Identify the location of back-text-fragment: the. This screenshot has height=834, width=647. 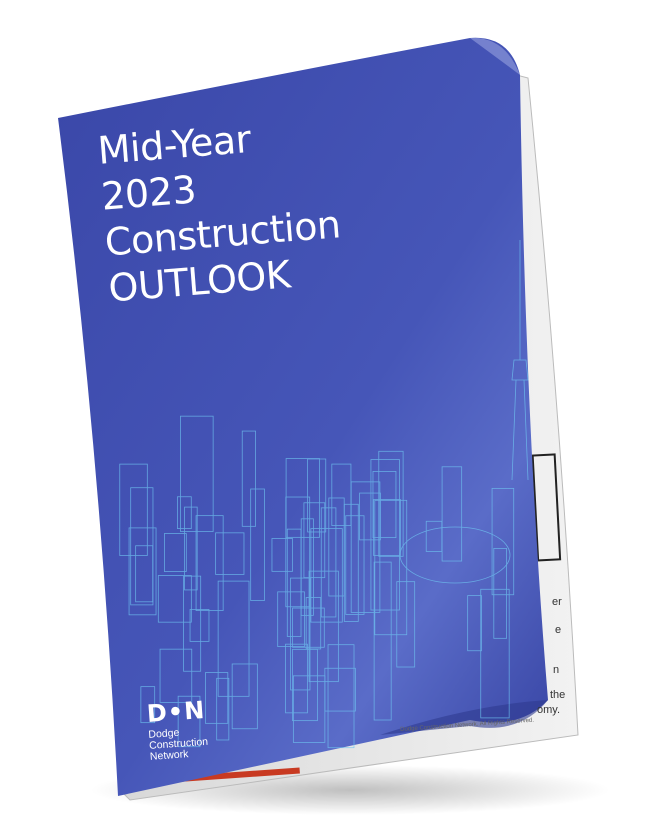
(558, 695).